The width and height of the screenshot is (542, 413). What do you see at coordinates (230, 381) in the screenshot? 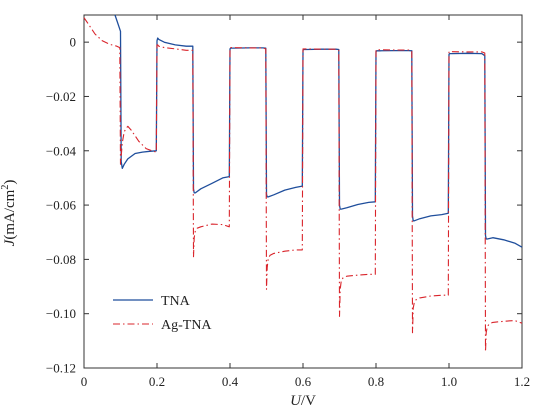
I see `x-tick-label: 0.4` at bounding box center [230, 381].